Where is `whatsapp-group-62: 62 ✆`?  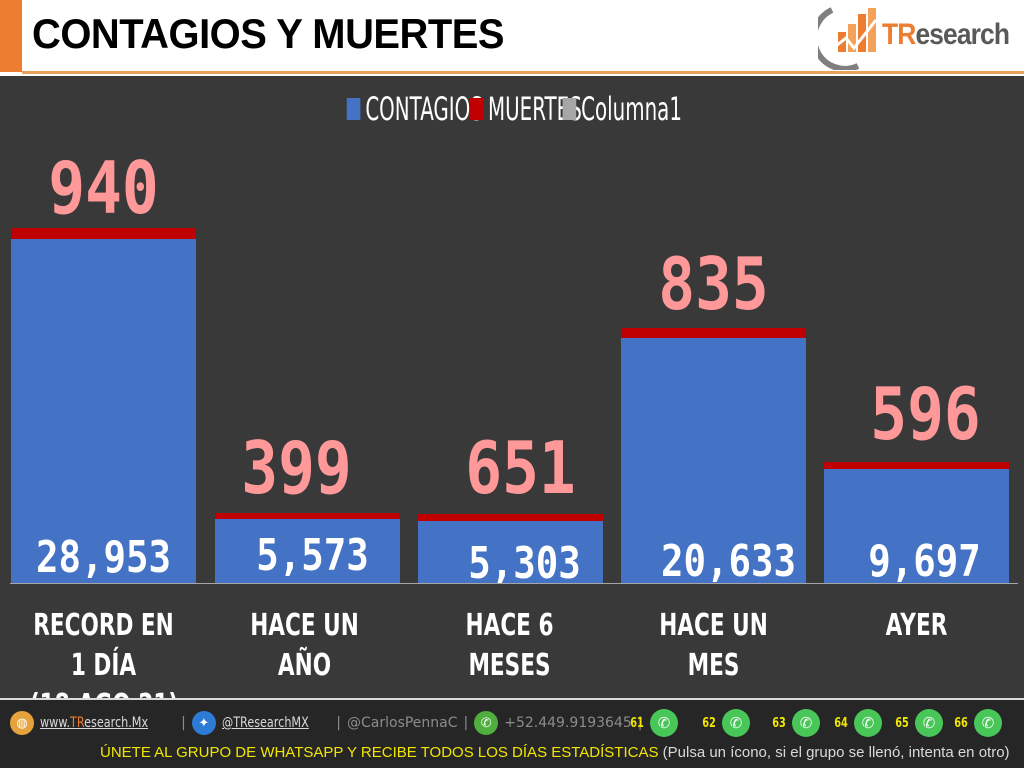 whatsapp-group-62: 62 ✆ is located at coordinates (725, 723).